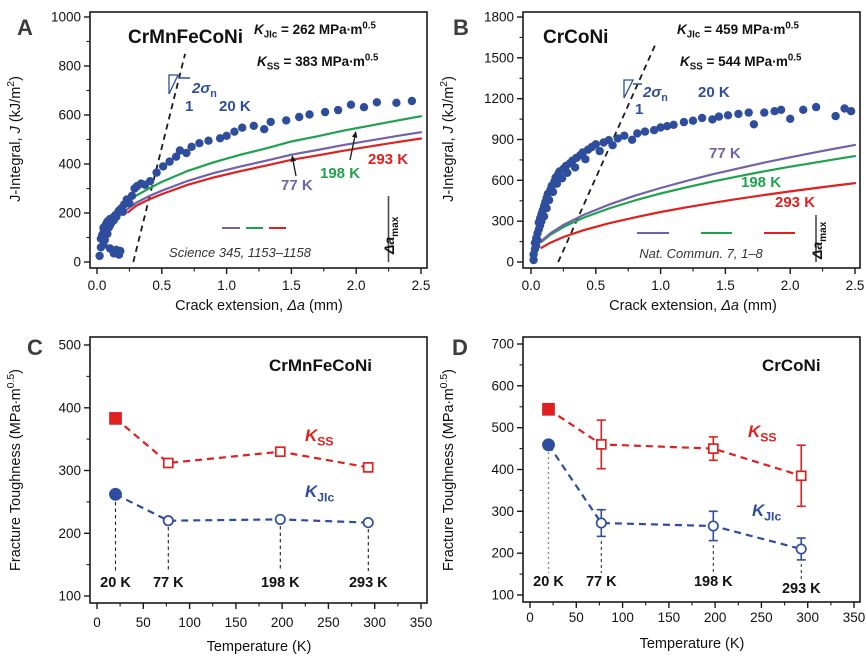 This screenshot has height=662, width=866. I want to click on temp-label-293K: 293 K, so click(368, 583).